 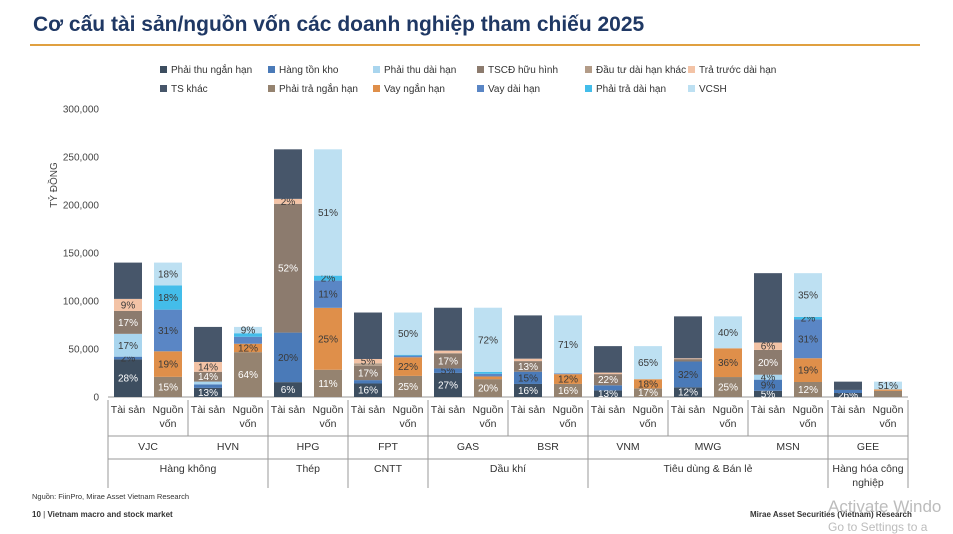 I want to click on data-label: 36%, so click(x=728, y=363).